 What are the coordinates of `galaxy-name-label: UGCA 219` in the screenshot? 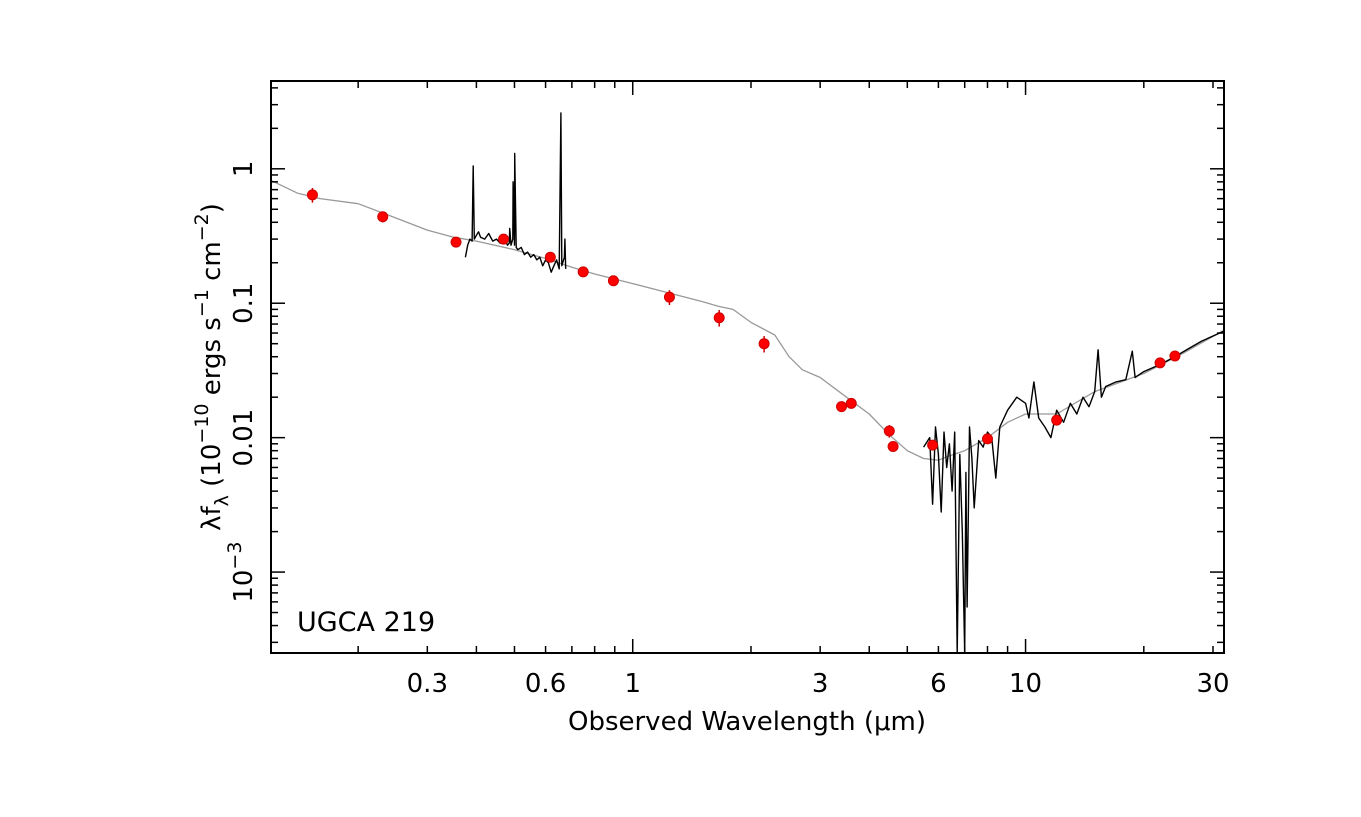 It's located at (366, 622).